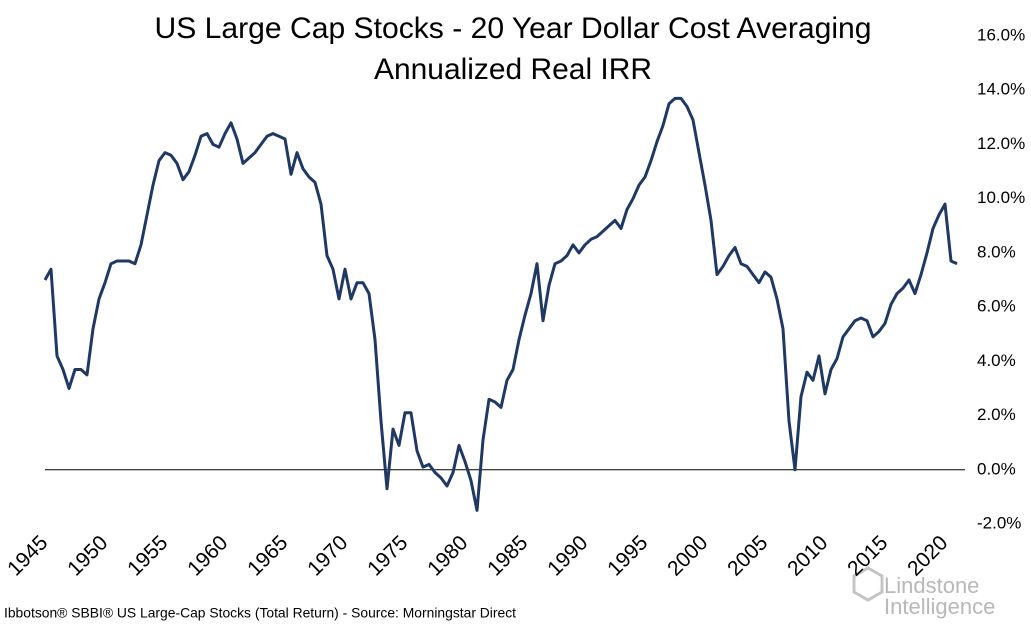 Image resolution: width=1031 pixels, height=628 pixels. Describe the element at coordinates (327, 555) in the screenshot. I see `x-tick-label: 1970` at that location.